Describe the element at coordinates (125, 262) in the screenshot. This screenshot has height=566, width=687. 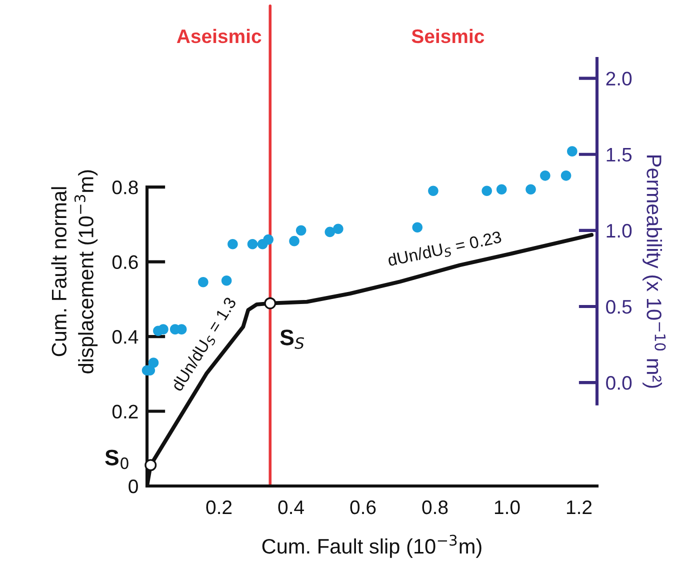
I see `y-tick-label: 0.6` at that location.